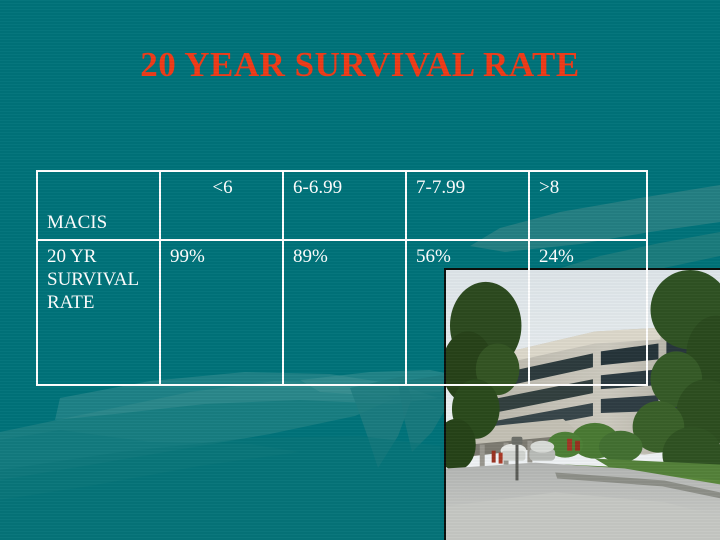  Describe the element at coordinates (549, 187) in the screenshot. I see `column-header-gt8: >8` at that location.